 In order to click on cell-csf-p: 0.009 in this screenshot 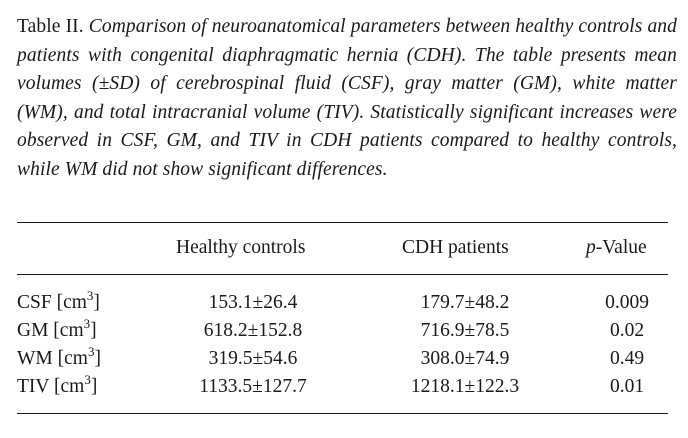, I will do `click(627, 302)`.